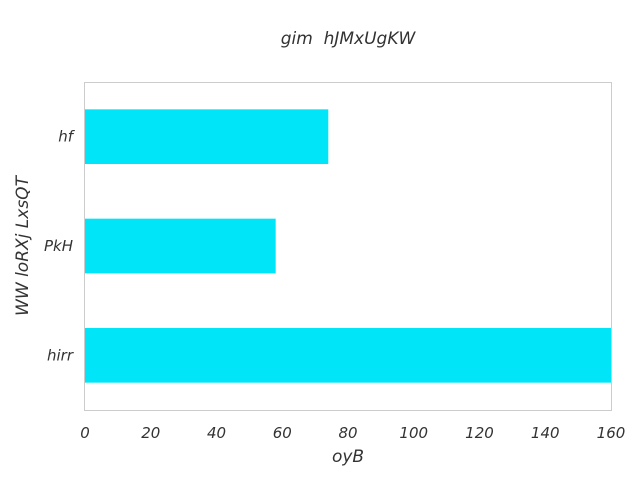 The height and width of the screenshot is (480, 640). Describe the element at coordinates (479, 433) in the screenshot. I see `x-tick-label-120: 120` at that location.